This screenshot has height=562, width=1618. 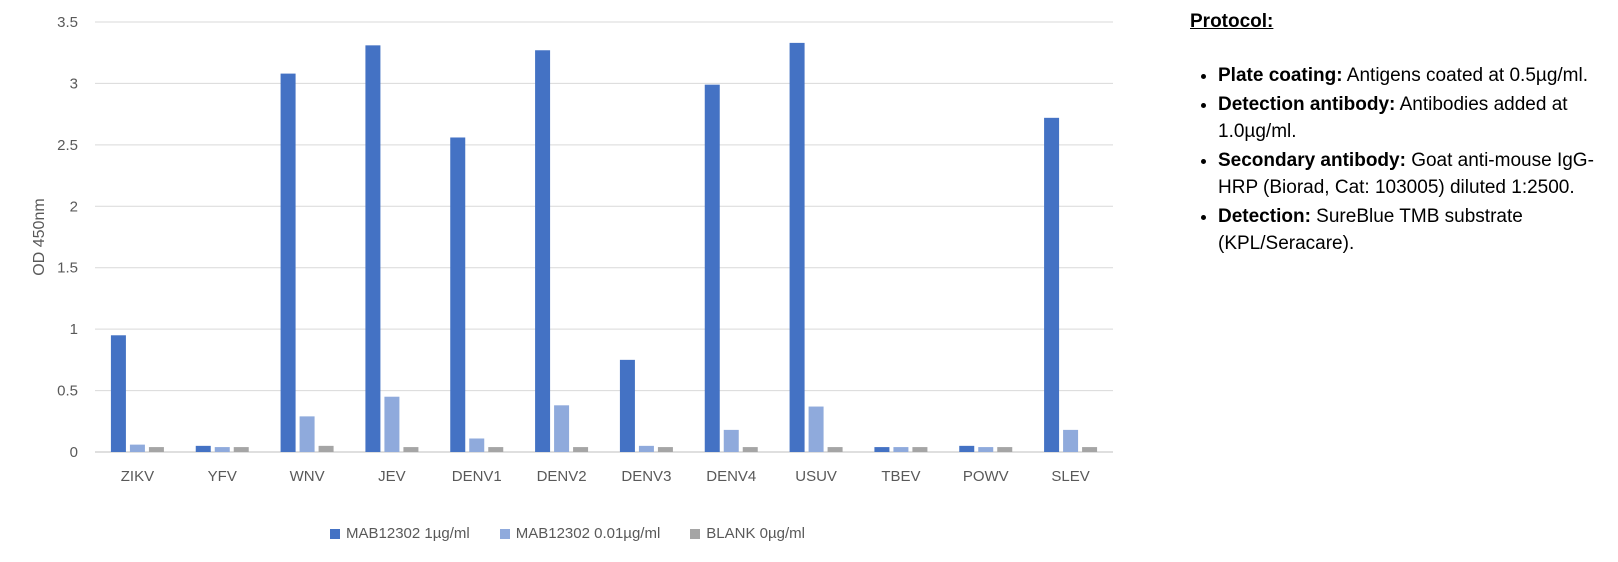 What do you see at coordinates (408, 533) in the screenshot?
I see `legend-label-series-1: MAB12302 1µg/ml` at bounding box center [408, 533].